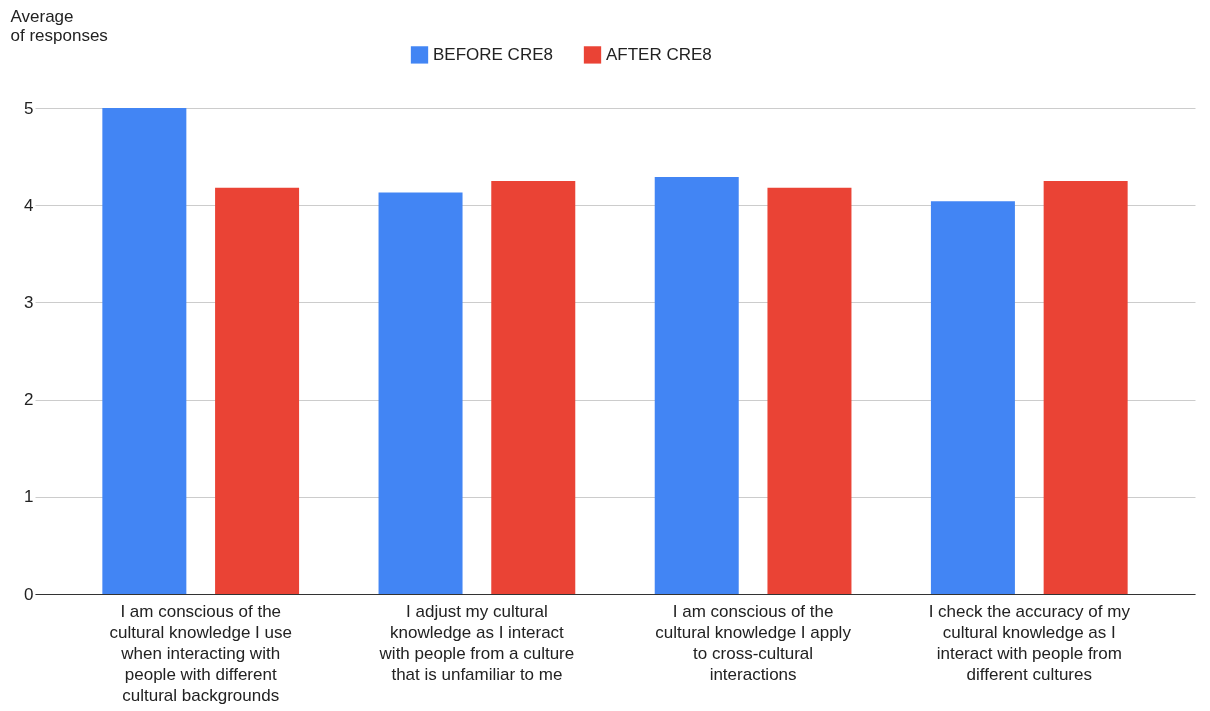  I want to click on x-tick-label: I am conscious of the cultural knowledge I apply to cross-cultural interactions, so click(753, 643).